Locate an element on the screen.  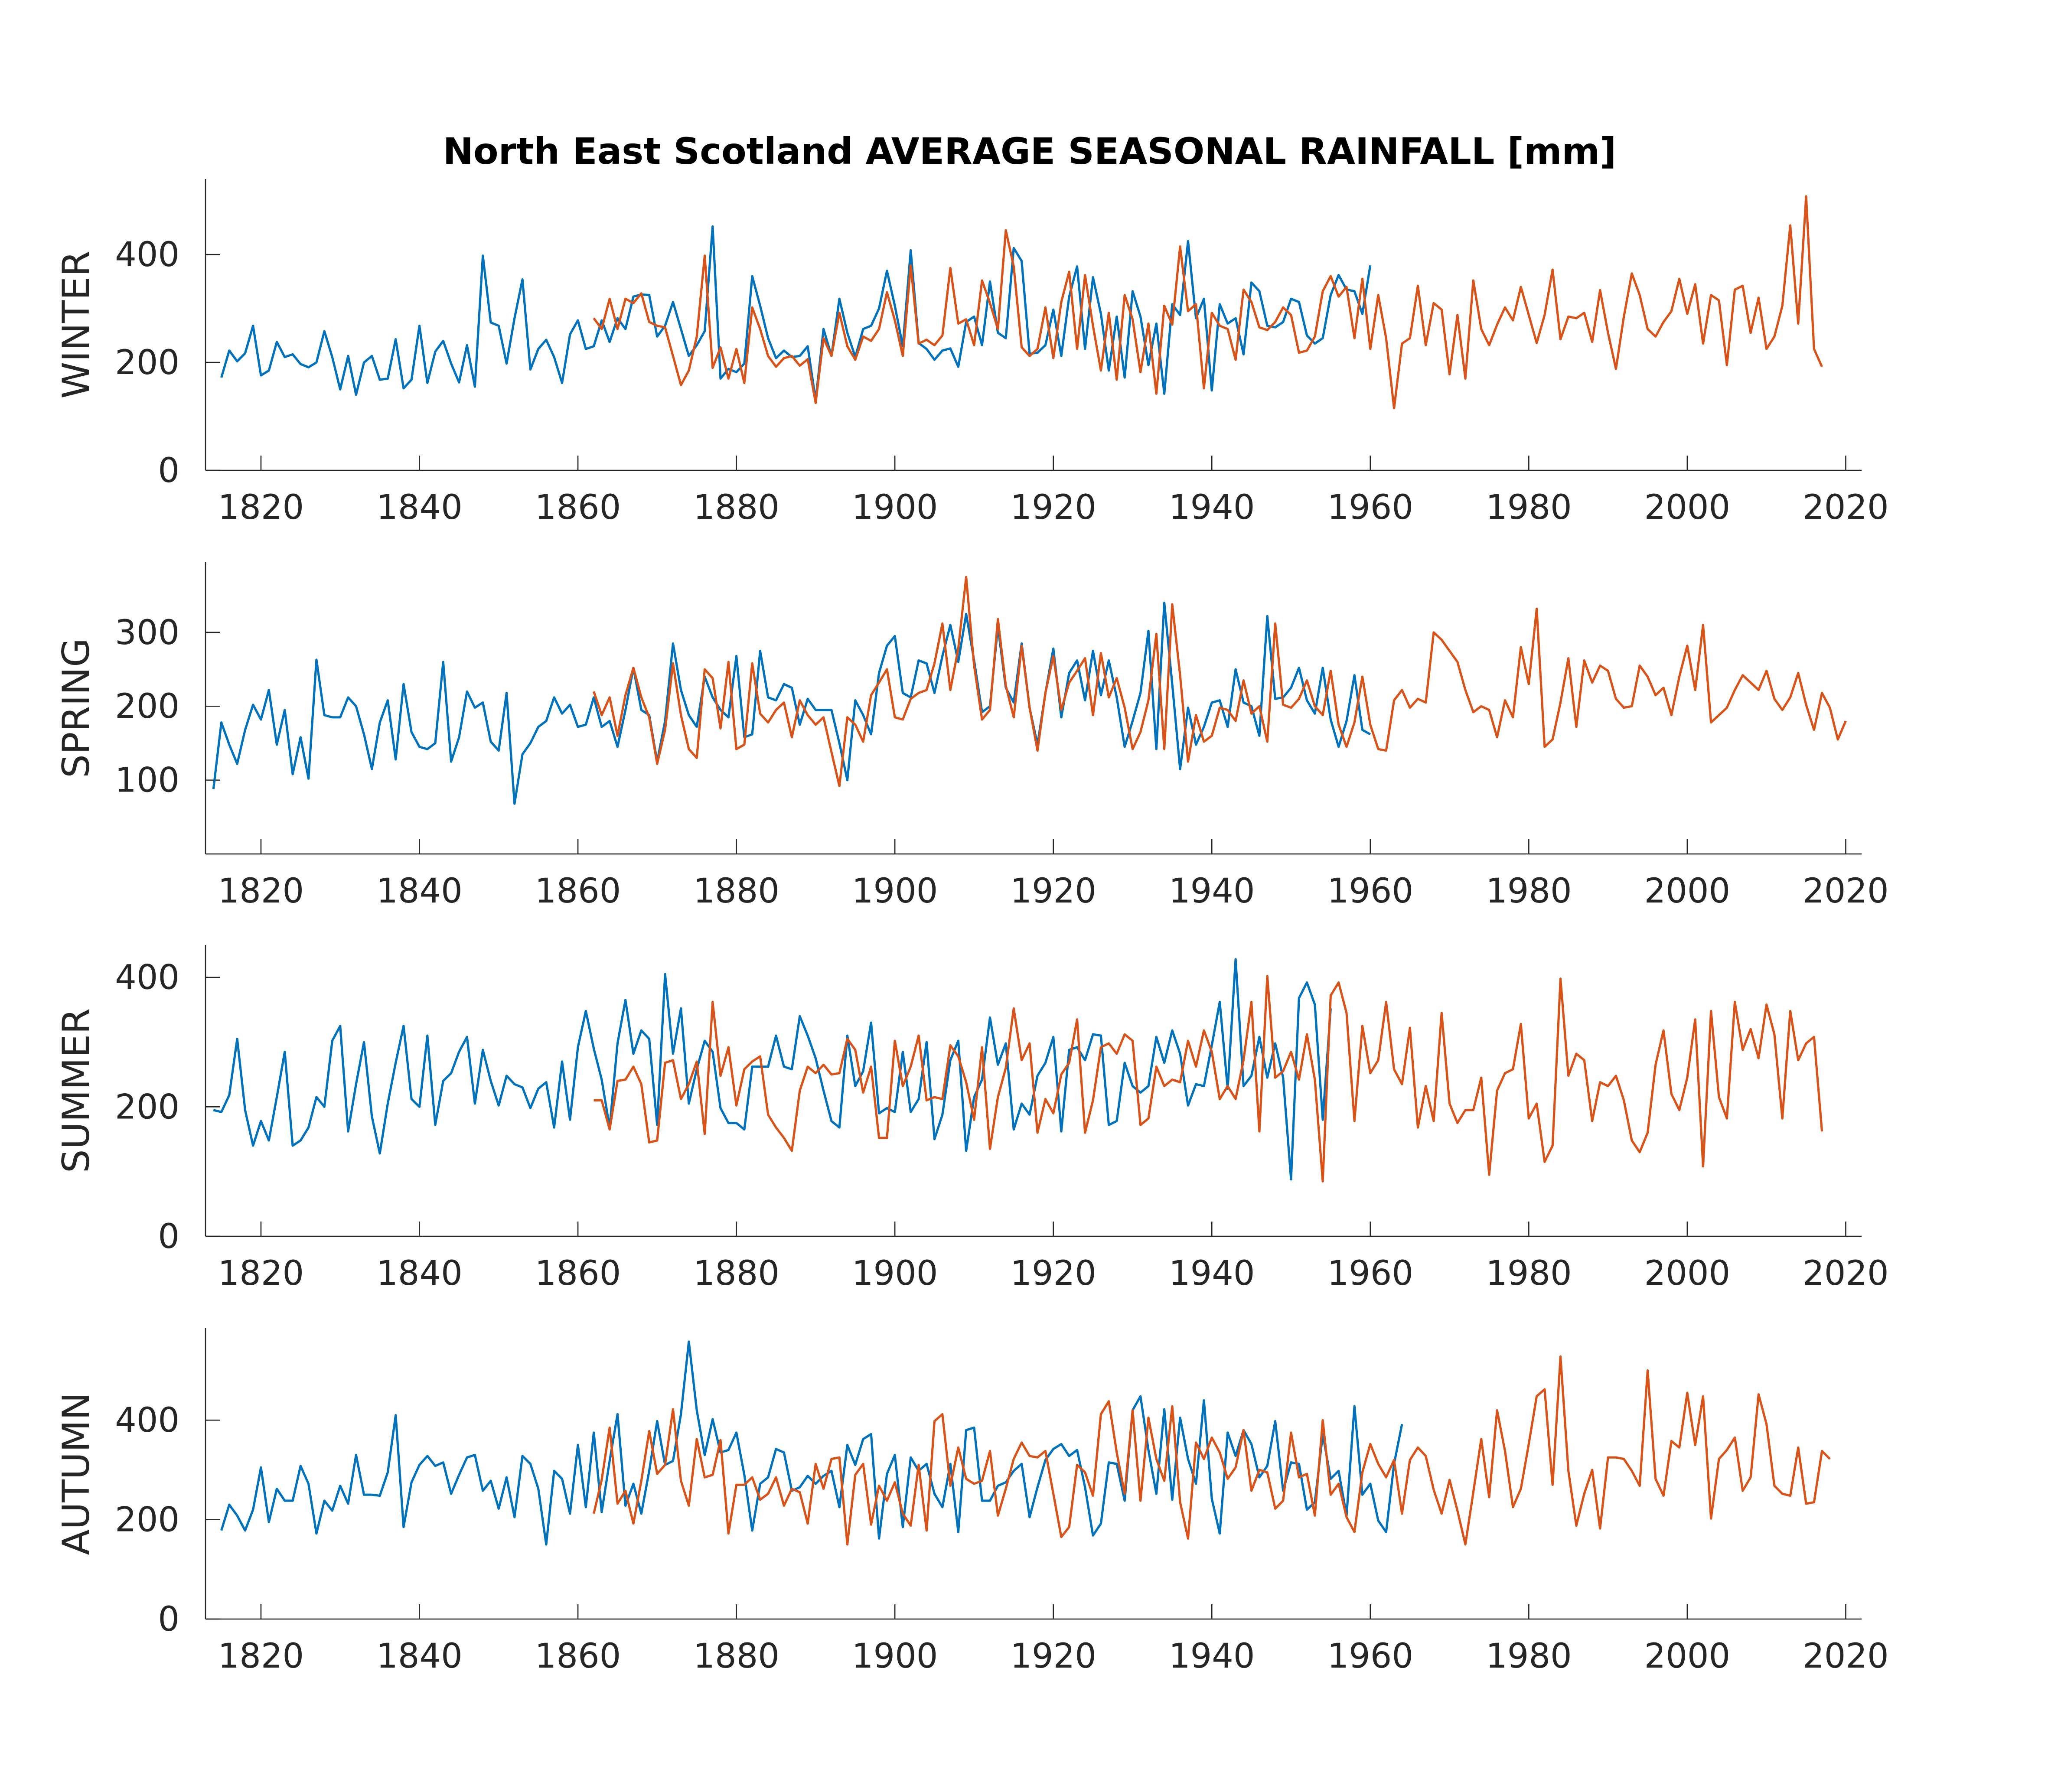
winter-y-tick-label: 0 is located at coordinates (168, 470).